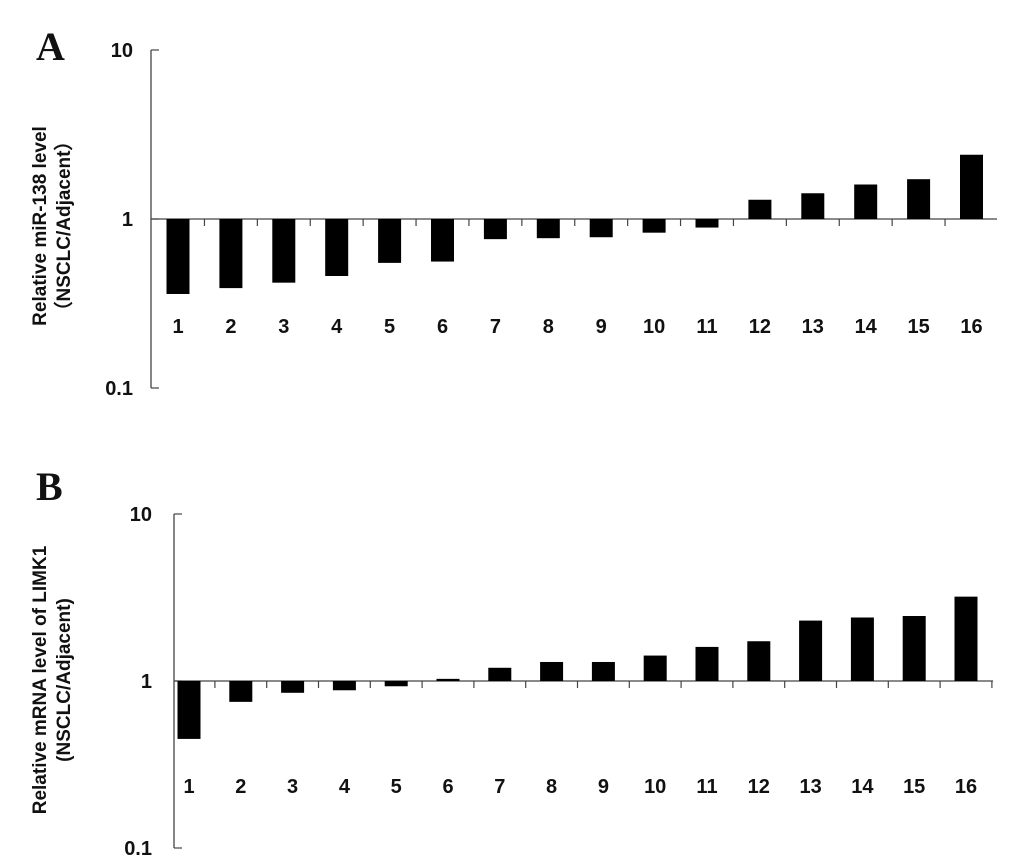  Describe the element at coordinates (49, 486) in the screenshot. I see `panel-label: B` at that location.